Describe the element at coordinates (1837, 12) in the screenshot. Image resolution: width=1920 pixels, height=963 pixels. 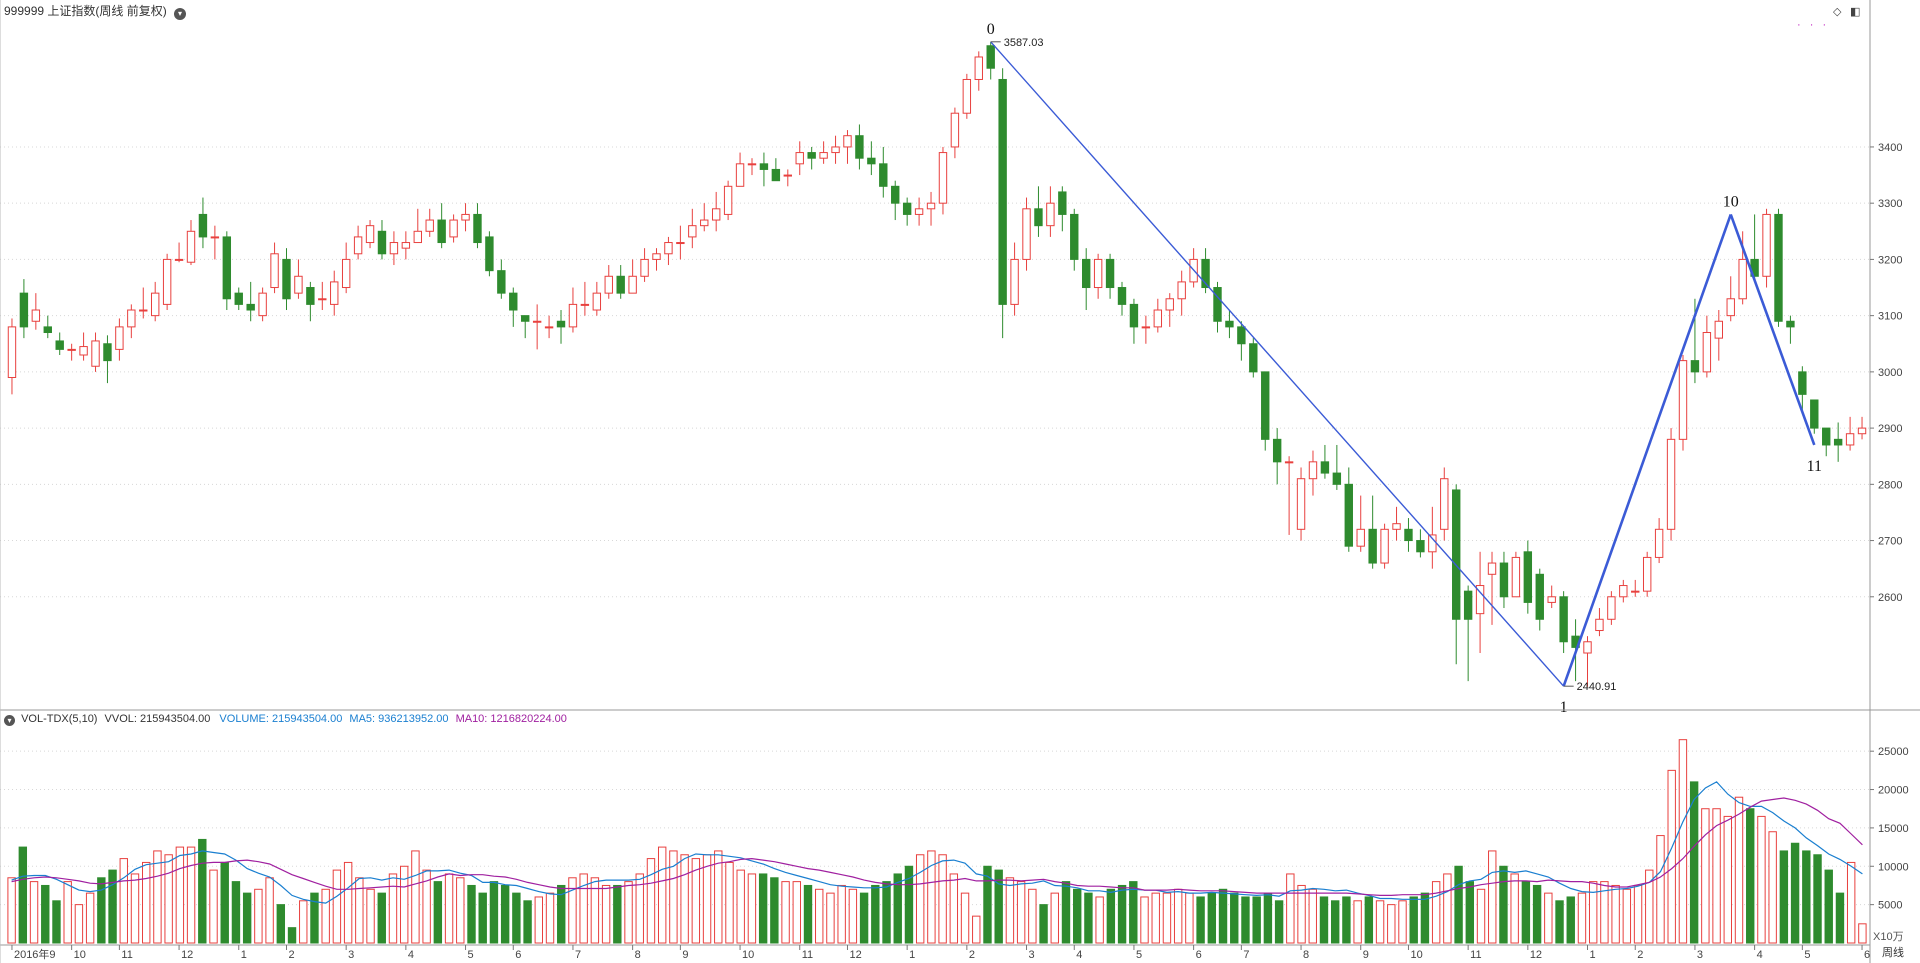
I see `diamond-icon: ◇` at that location.